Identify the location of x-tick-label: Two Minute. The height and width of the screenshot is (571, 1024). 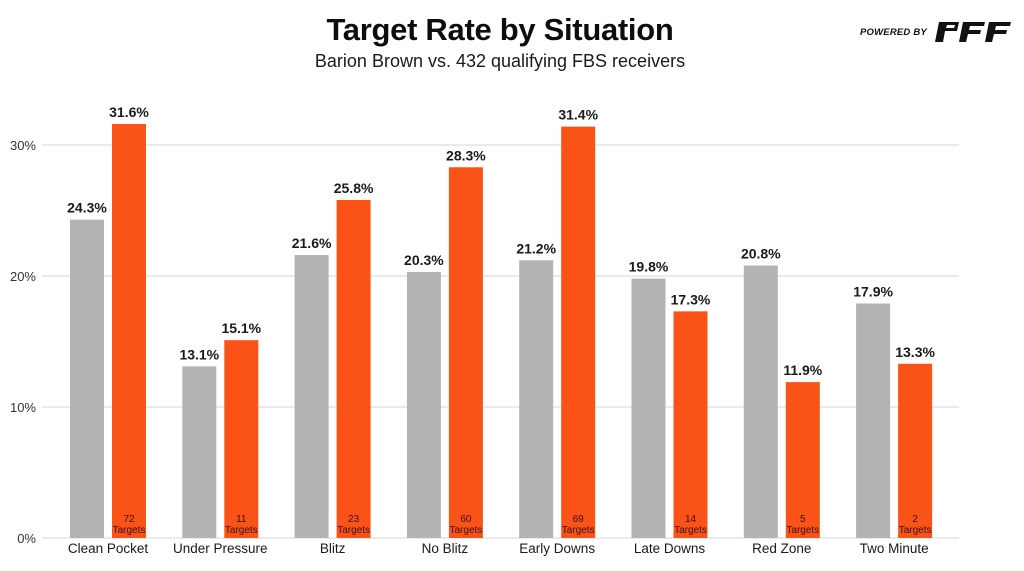
(894, 548).